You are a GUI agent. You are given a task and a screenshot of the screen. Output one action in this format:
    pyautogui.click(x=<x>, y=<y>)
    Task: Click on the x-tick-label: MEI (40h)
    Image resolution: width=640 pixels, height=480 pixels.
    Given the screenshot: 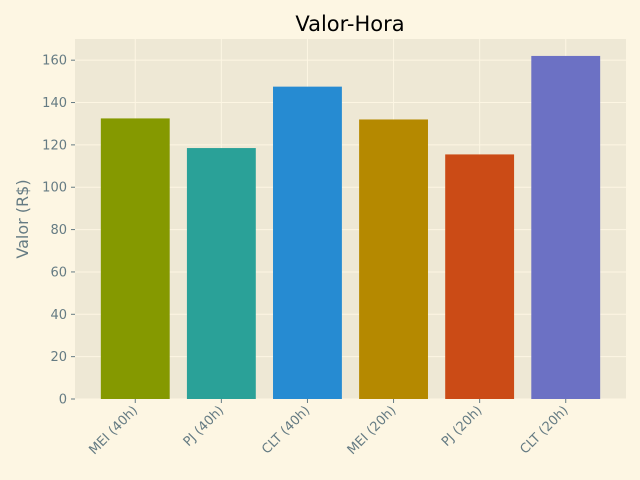 What is the action you would take?
    pyautogui.click(x=113, y=430)
    